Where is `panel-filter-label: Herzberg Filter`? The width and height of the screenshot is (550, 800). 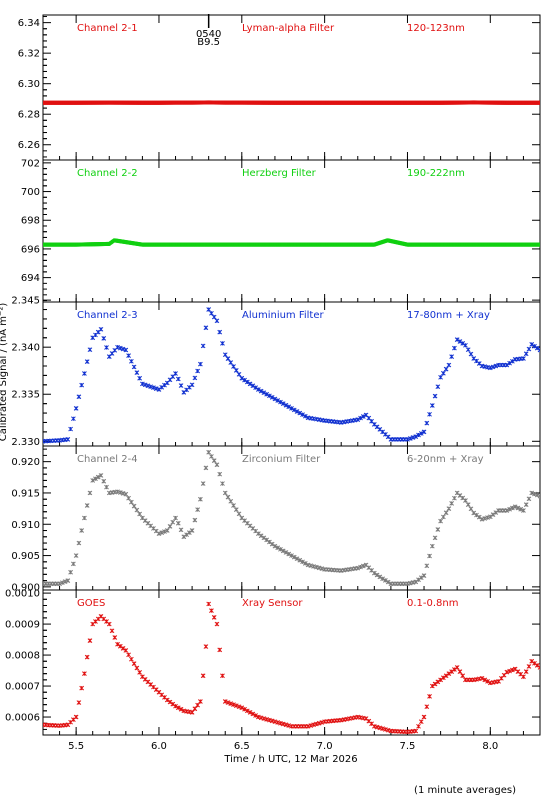
panel-filter-label: Herzberg Filter is located at coordinates (279, 173).